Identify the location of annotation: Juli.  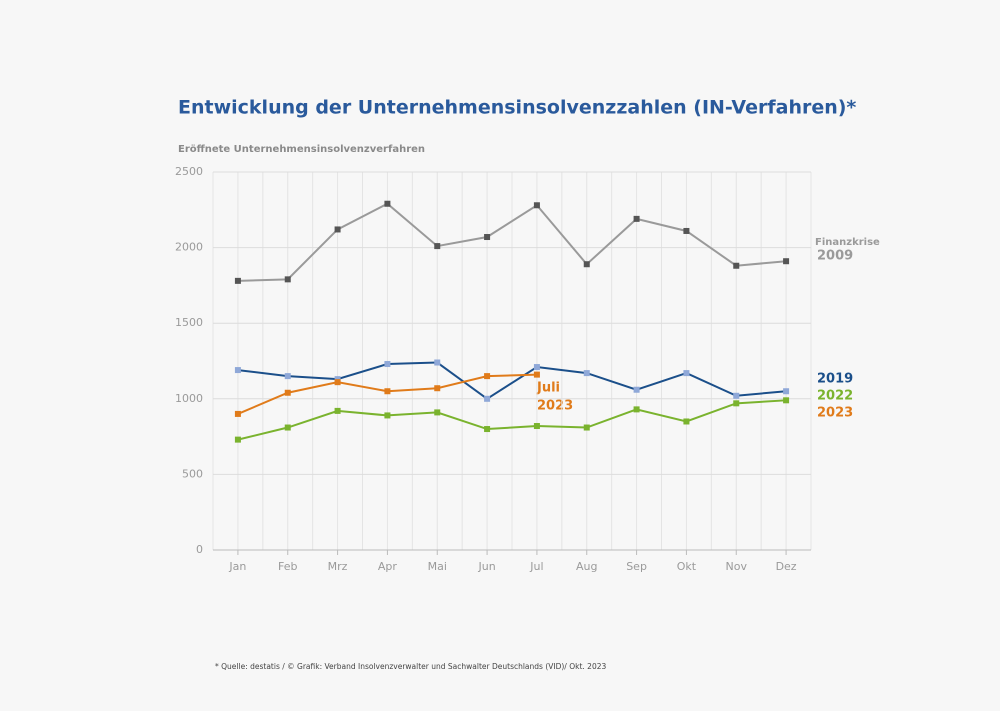
(548, 388).